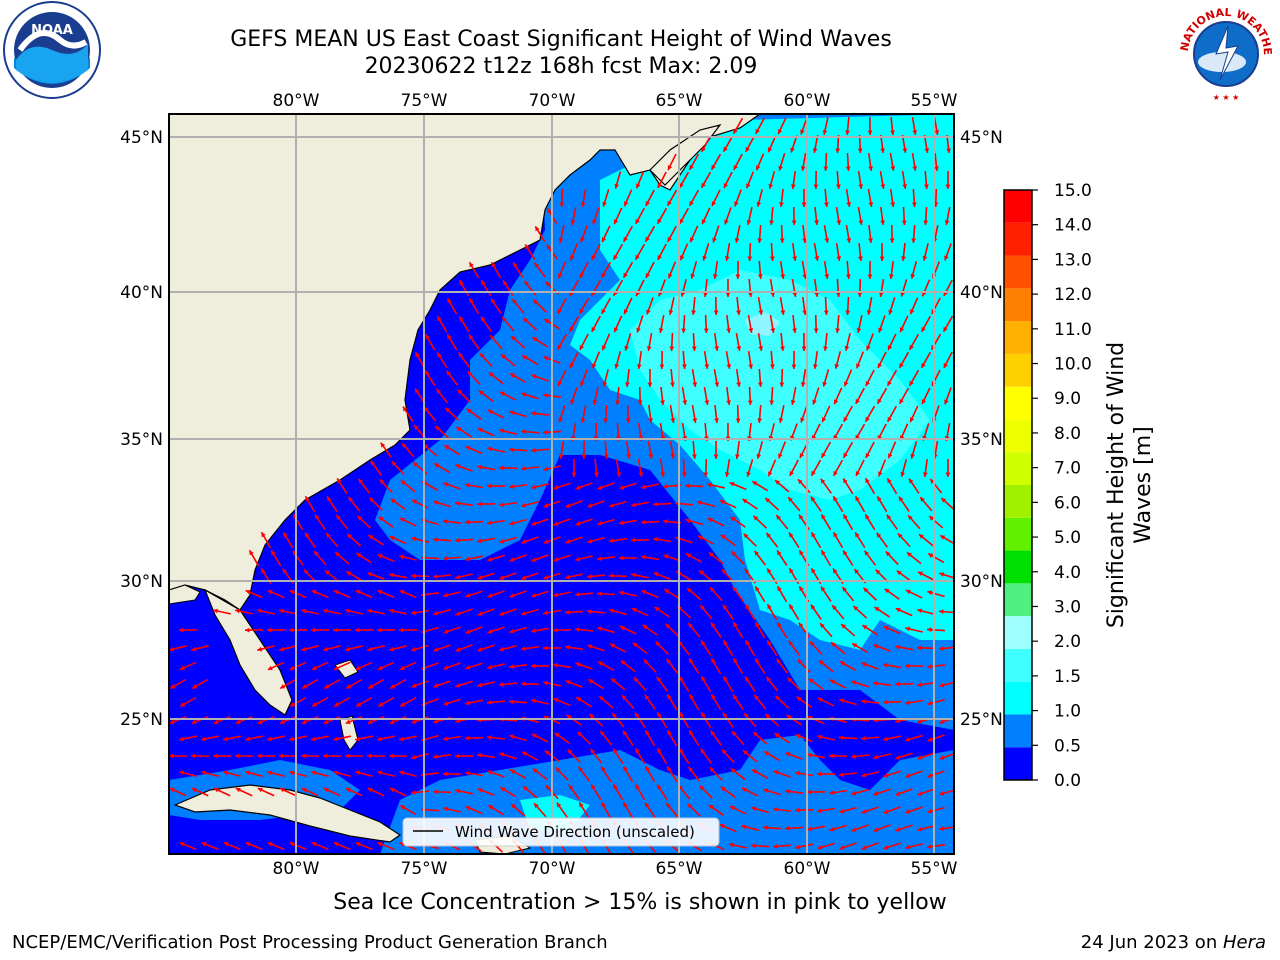 The image size is (1280, 960). What do you see at coordinates (679, 869) in the screenshot?
I see `lon-tick-label: 65°W` at bounding box center [679, 869].